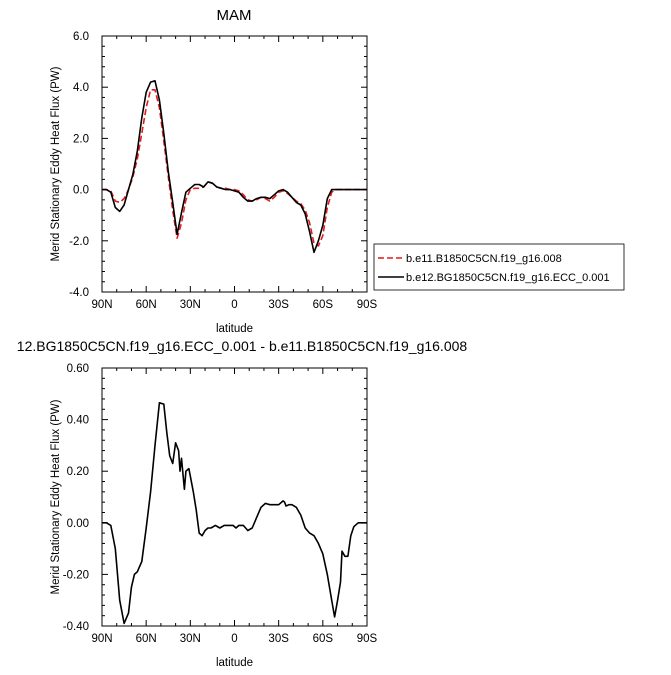 Image resolution: width=671 pixels, height=675 pixels. I want to click on legend-label: b.e11.B1850C5CN.f19_g16.008, so click(484, 259).